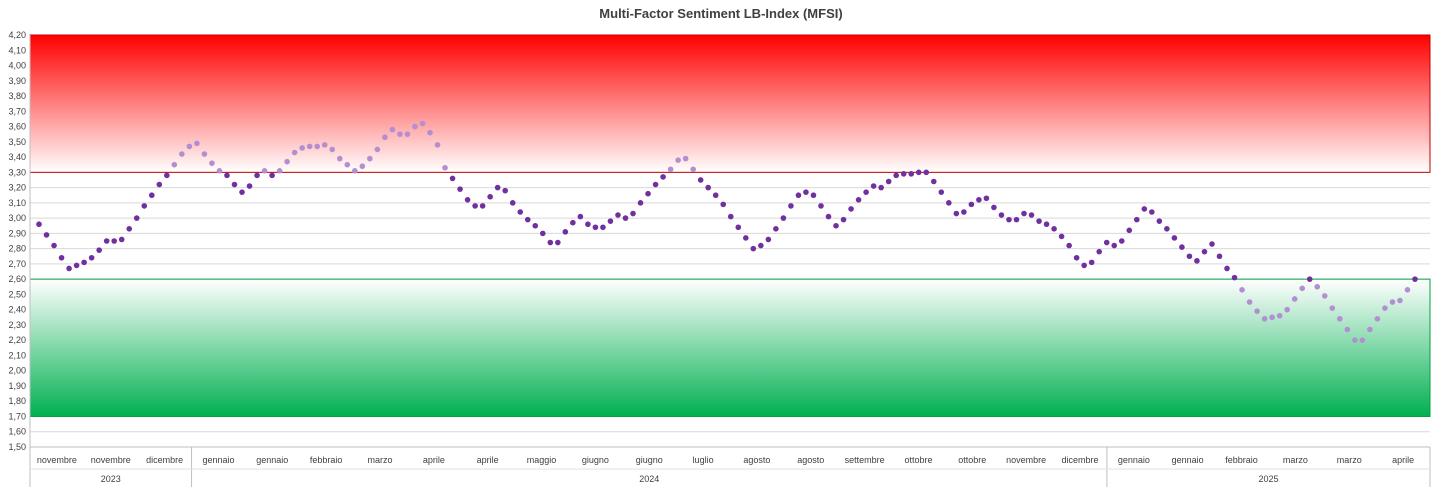 This screenshot has height=489, width=1442. Describe the element at coordinates (17, 355) in the screenshot. I see `y-tick-label: 2,10` at that location.